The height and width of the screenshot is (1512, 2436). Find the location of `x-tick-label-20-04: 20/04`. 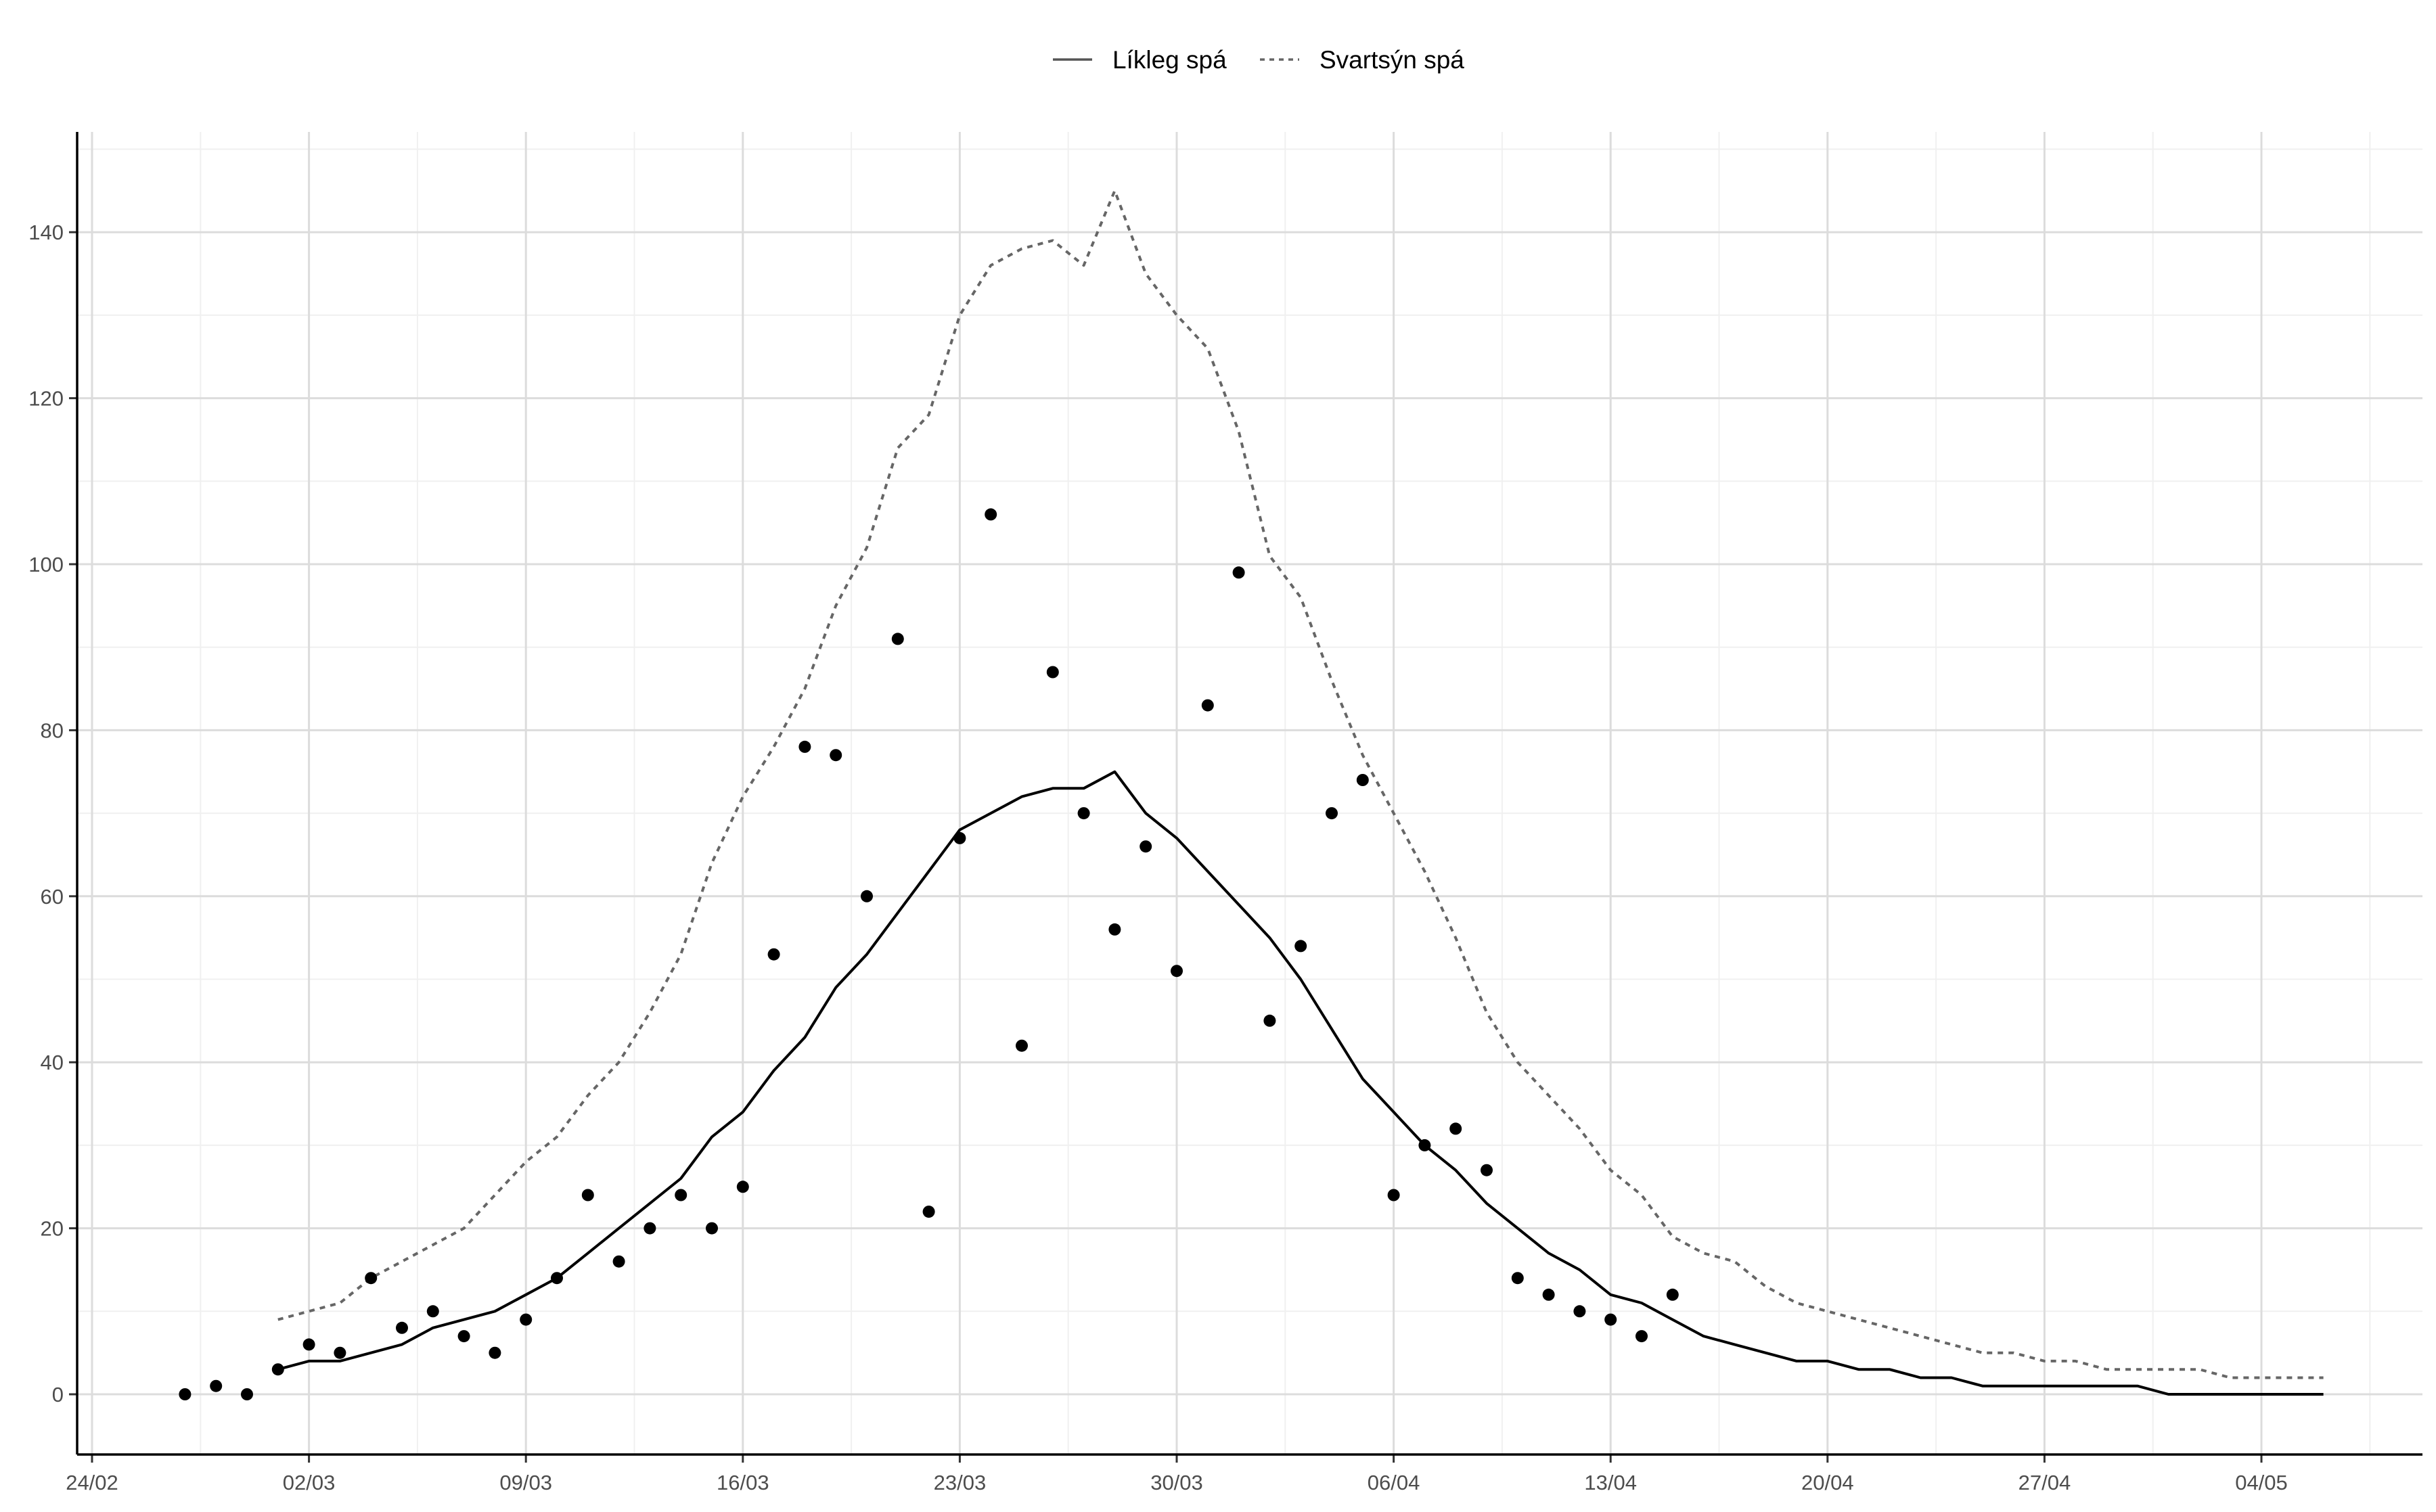

x-tick-label-20-04: 20/04 is located at coordinates (1827, 1483).